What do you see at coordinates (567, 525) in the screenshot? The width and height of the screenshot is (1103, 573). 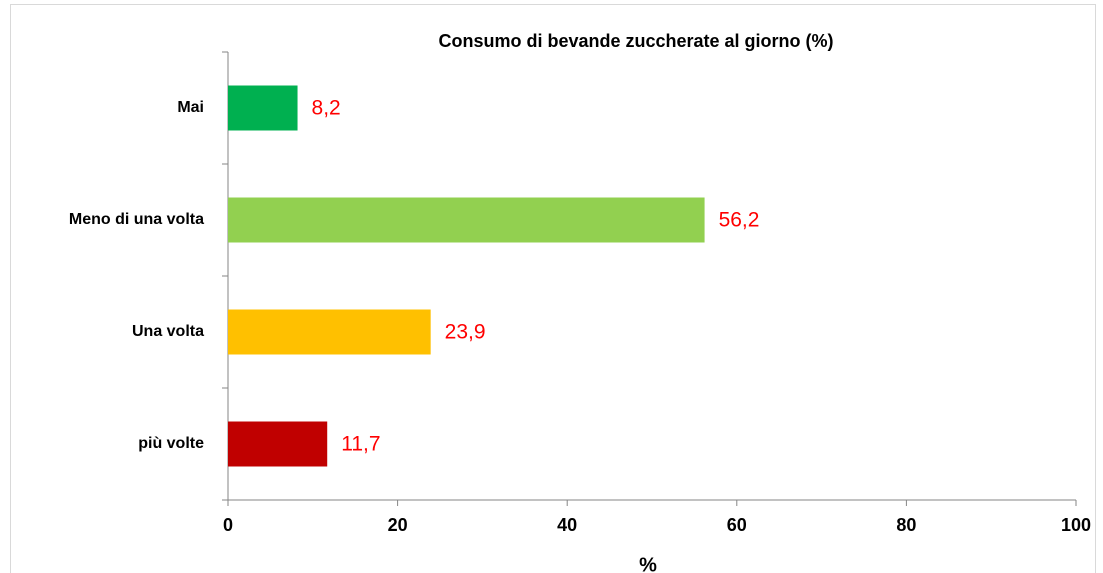 I see `x-tick-label: 40` at bounding box center [567, 525].